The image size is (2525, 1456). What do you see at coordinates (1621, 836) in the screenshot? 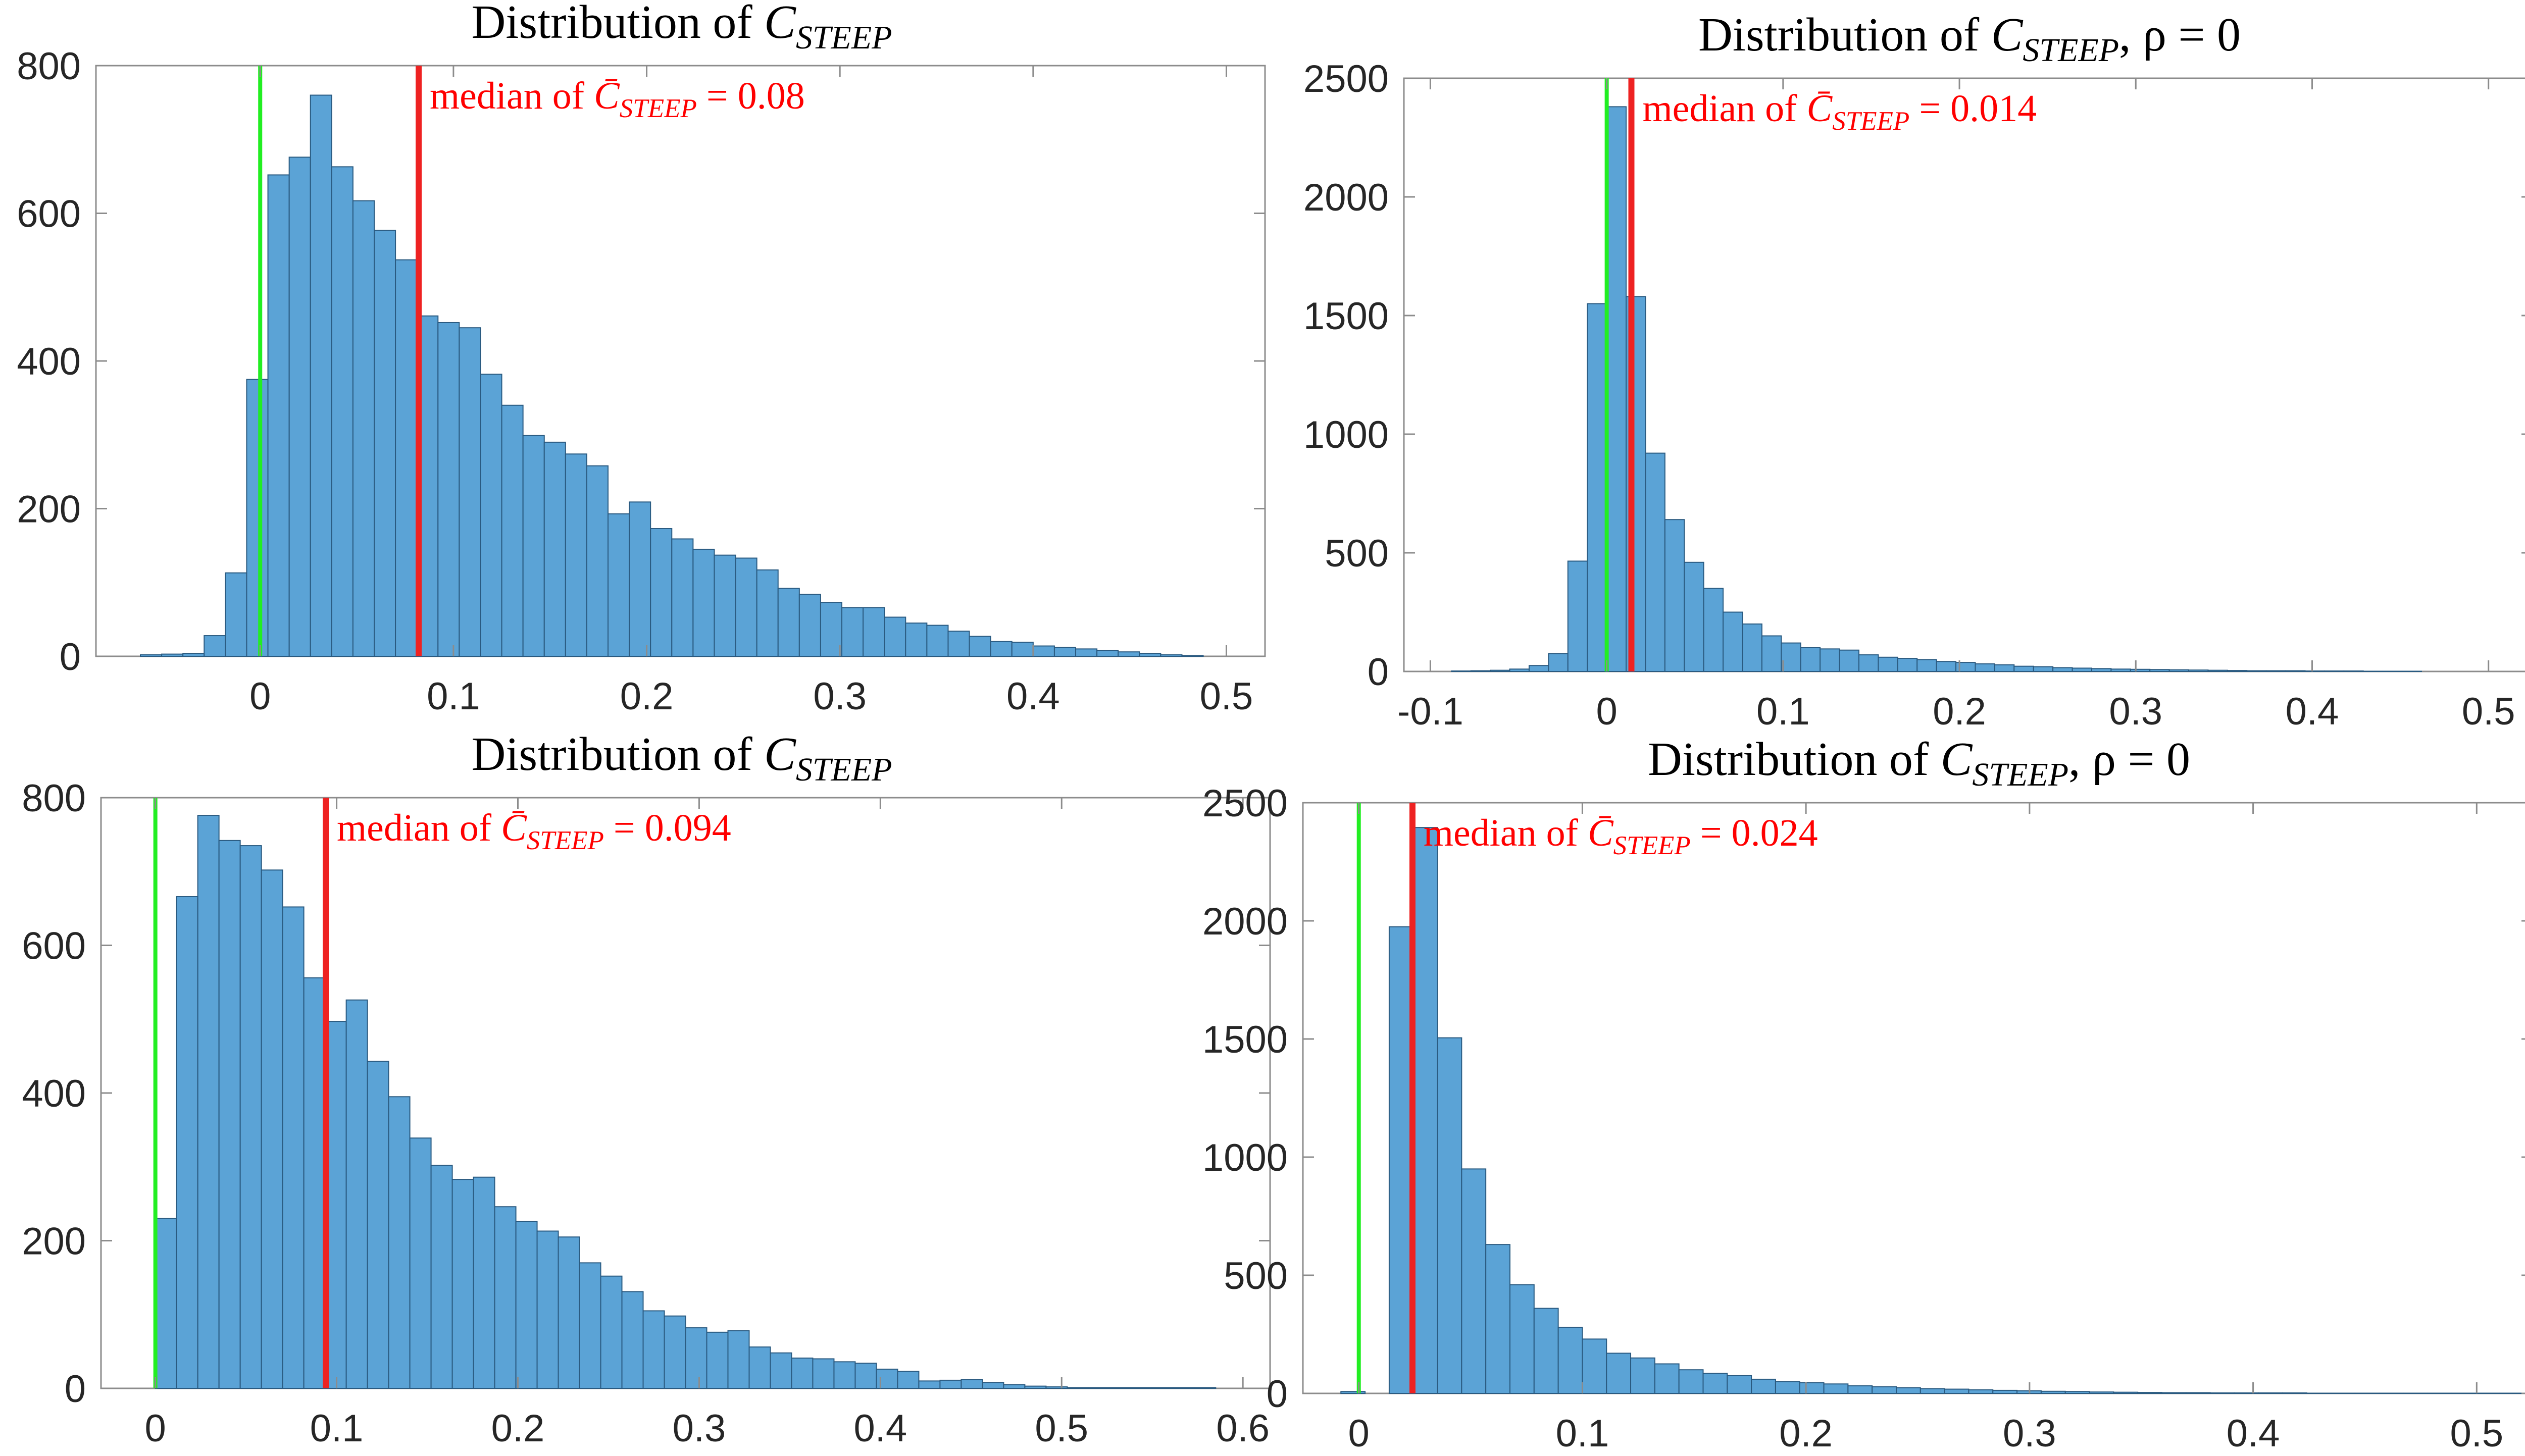
I see `median-annotation: median of C̄STEEP = 0.024` at bounding box center [1621, 836].